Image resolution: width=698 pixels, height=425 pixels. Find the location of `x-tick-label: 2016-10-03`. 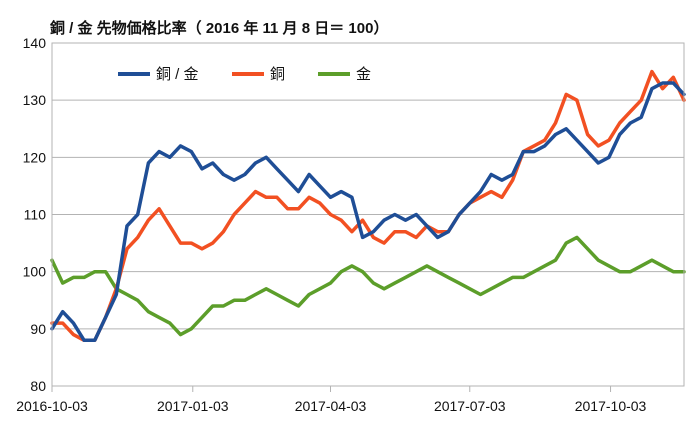

x-tick-label: 2016-10-03 is located at coordinates (52, 406).